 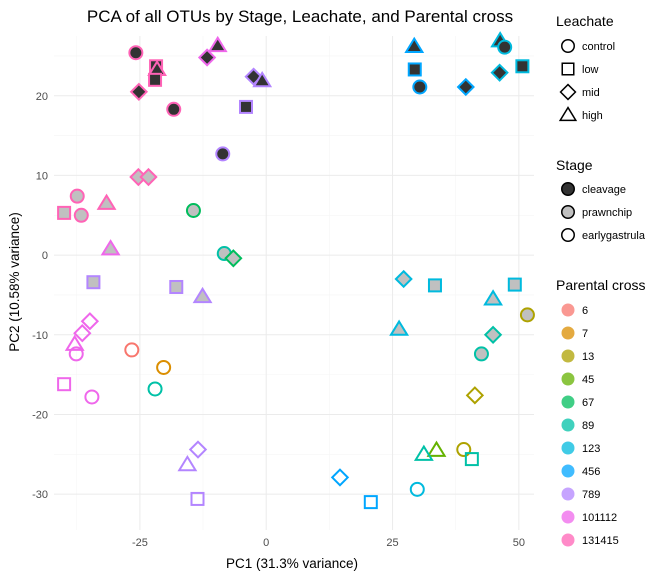 What do you see at coordinates (568, 46) in the screenshot?
I see `legend-key-control` at bounding box center [568, 46].